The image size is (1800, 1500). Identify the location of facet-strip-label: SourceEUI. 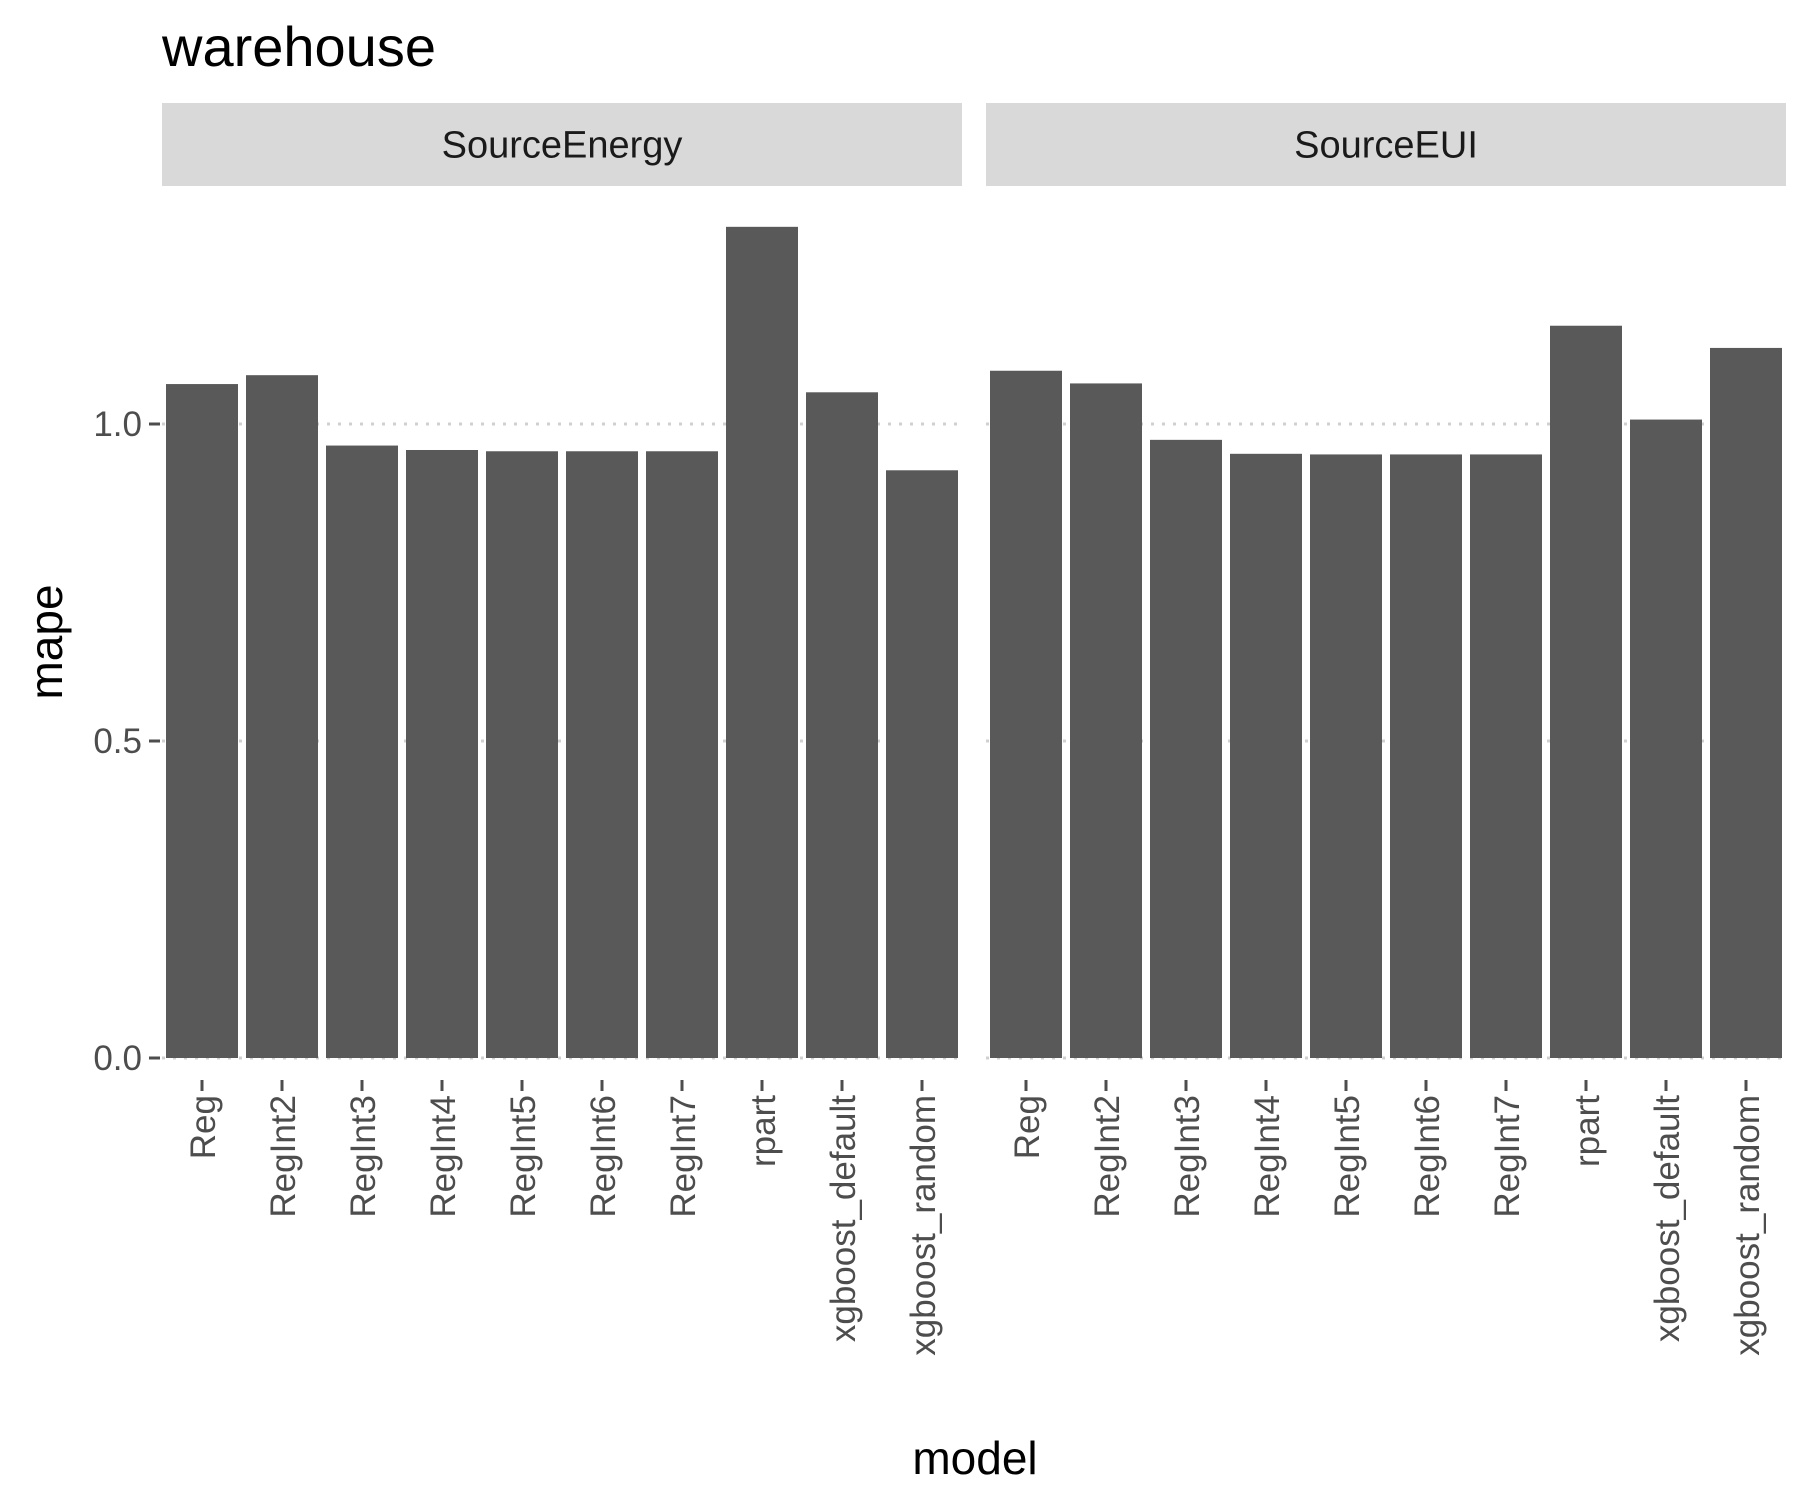
(1386, 146).